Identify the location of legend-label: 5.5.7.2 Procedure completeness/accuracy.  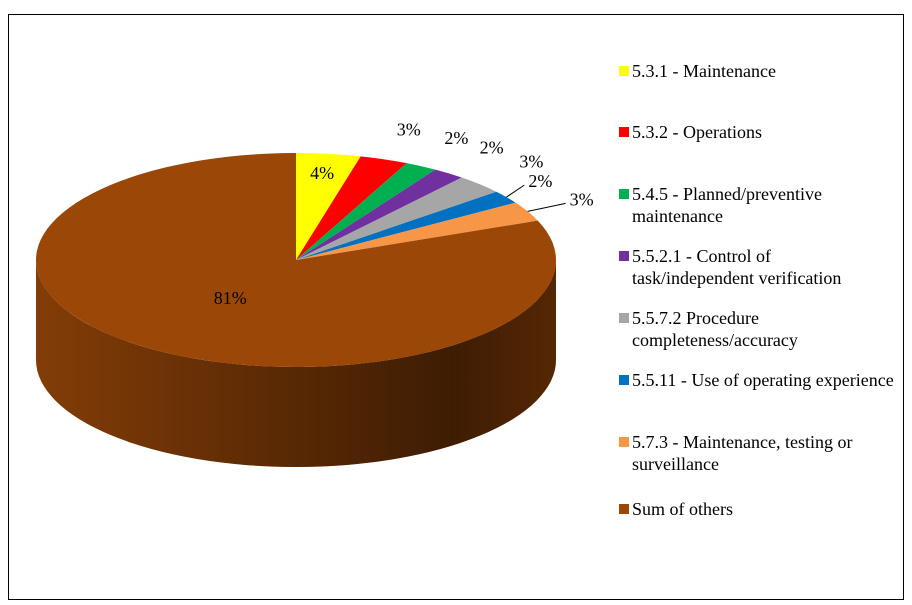
(715, 329).